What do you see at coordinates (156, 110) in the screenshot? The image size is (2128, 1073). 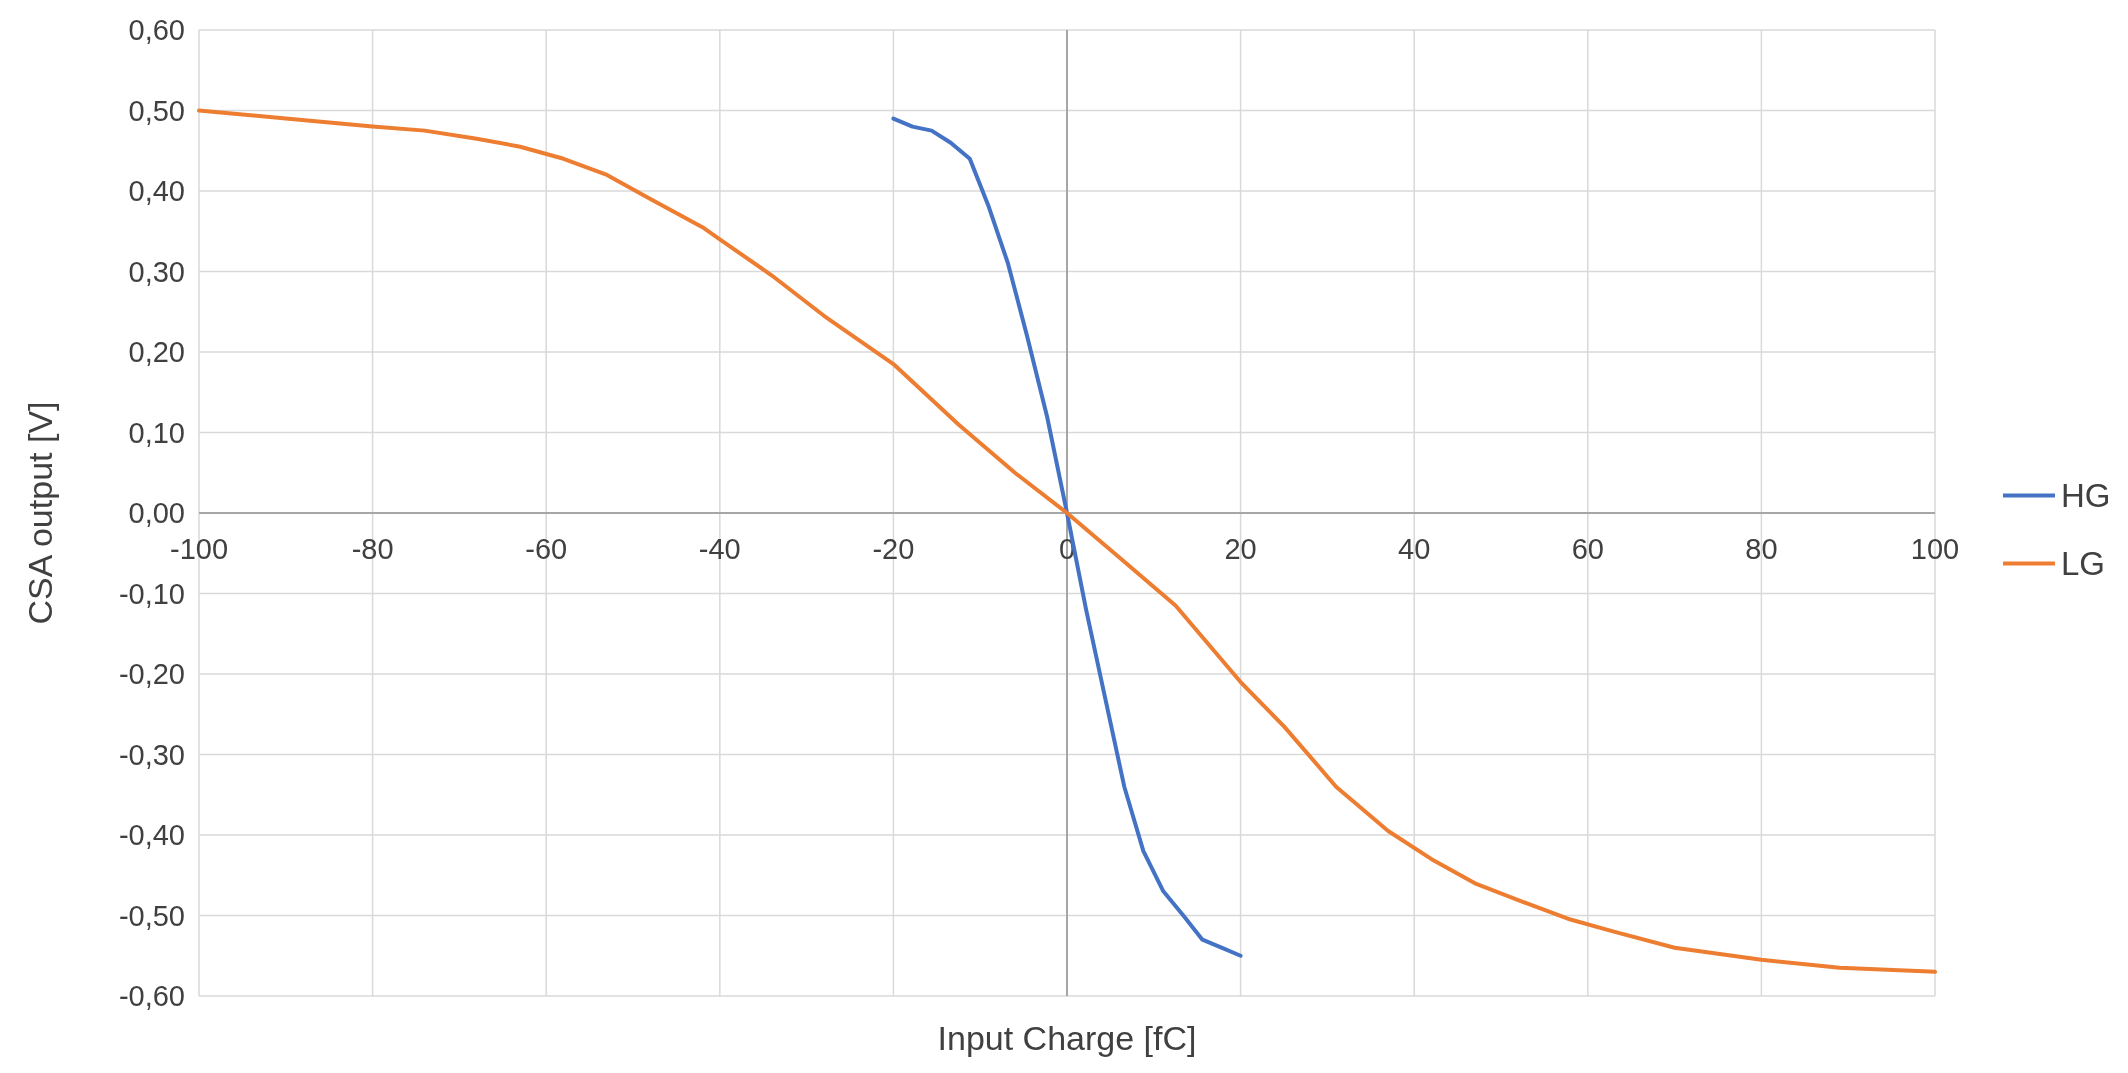 I see `y-tick-label: 0,50` at bounding box center [156, 110].